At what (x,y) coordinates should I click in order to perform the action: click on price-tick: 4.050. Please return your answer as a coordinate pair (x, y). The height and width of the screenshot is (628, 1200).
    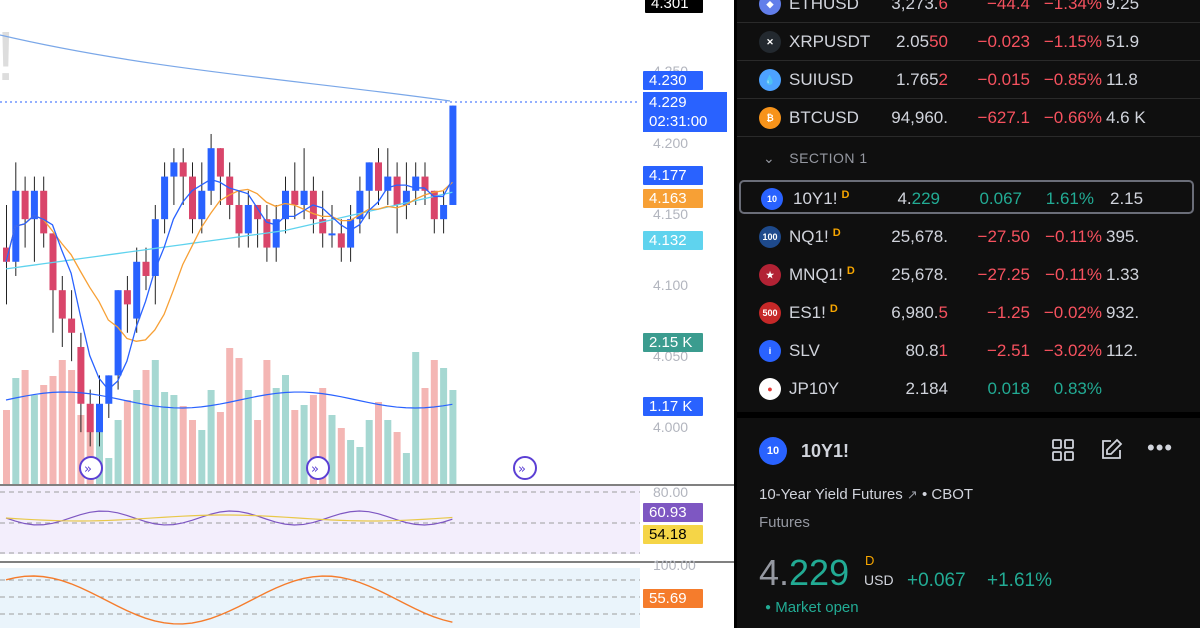
    Looking at the image, I should click on (671, 356).